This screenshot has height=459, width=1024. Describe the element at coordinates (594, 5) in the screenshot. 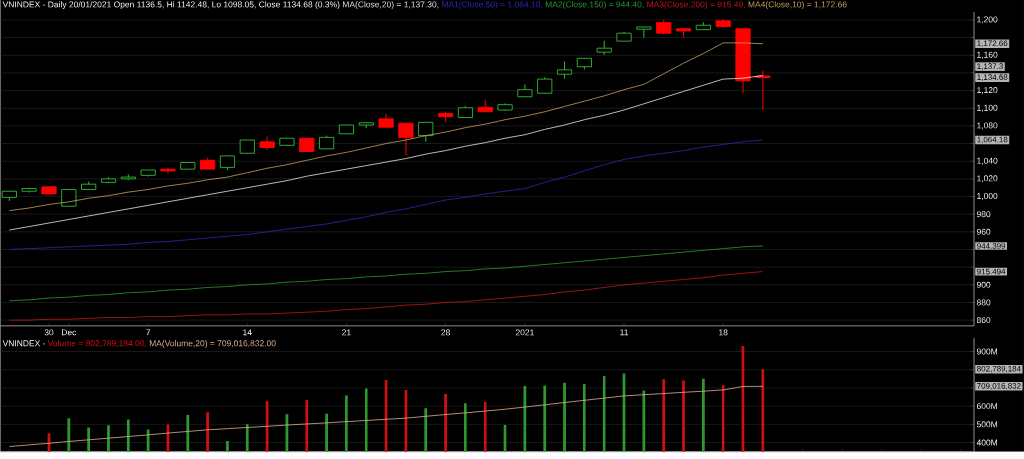

I see `text: MA2(Close,150) = 944.40,` at that location.